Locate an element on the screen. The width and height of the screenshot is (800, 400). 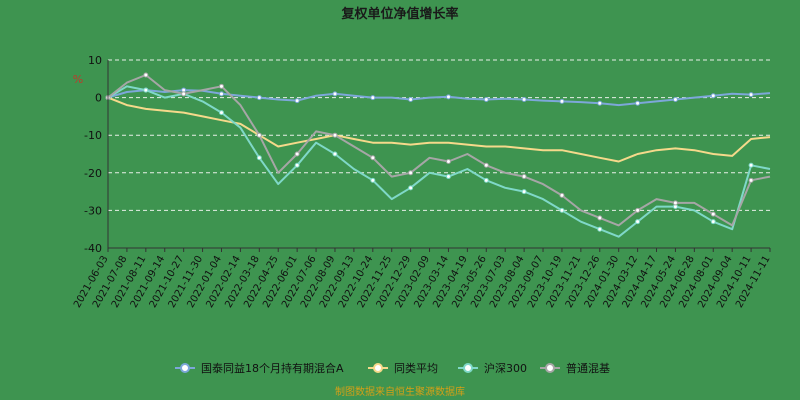
y-tick-label: -20 is located at coordinates (93, 173).